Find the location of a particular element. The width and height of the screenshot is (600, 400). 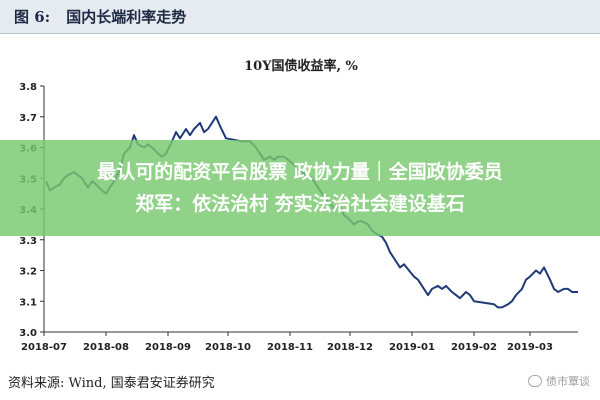

y-tick-label: 3.8 is located at coordinates (28, 87).